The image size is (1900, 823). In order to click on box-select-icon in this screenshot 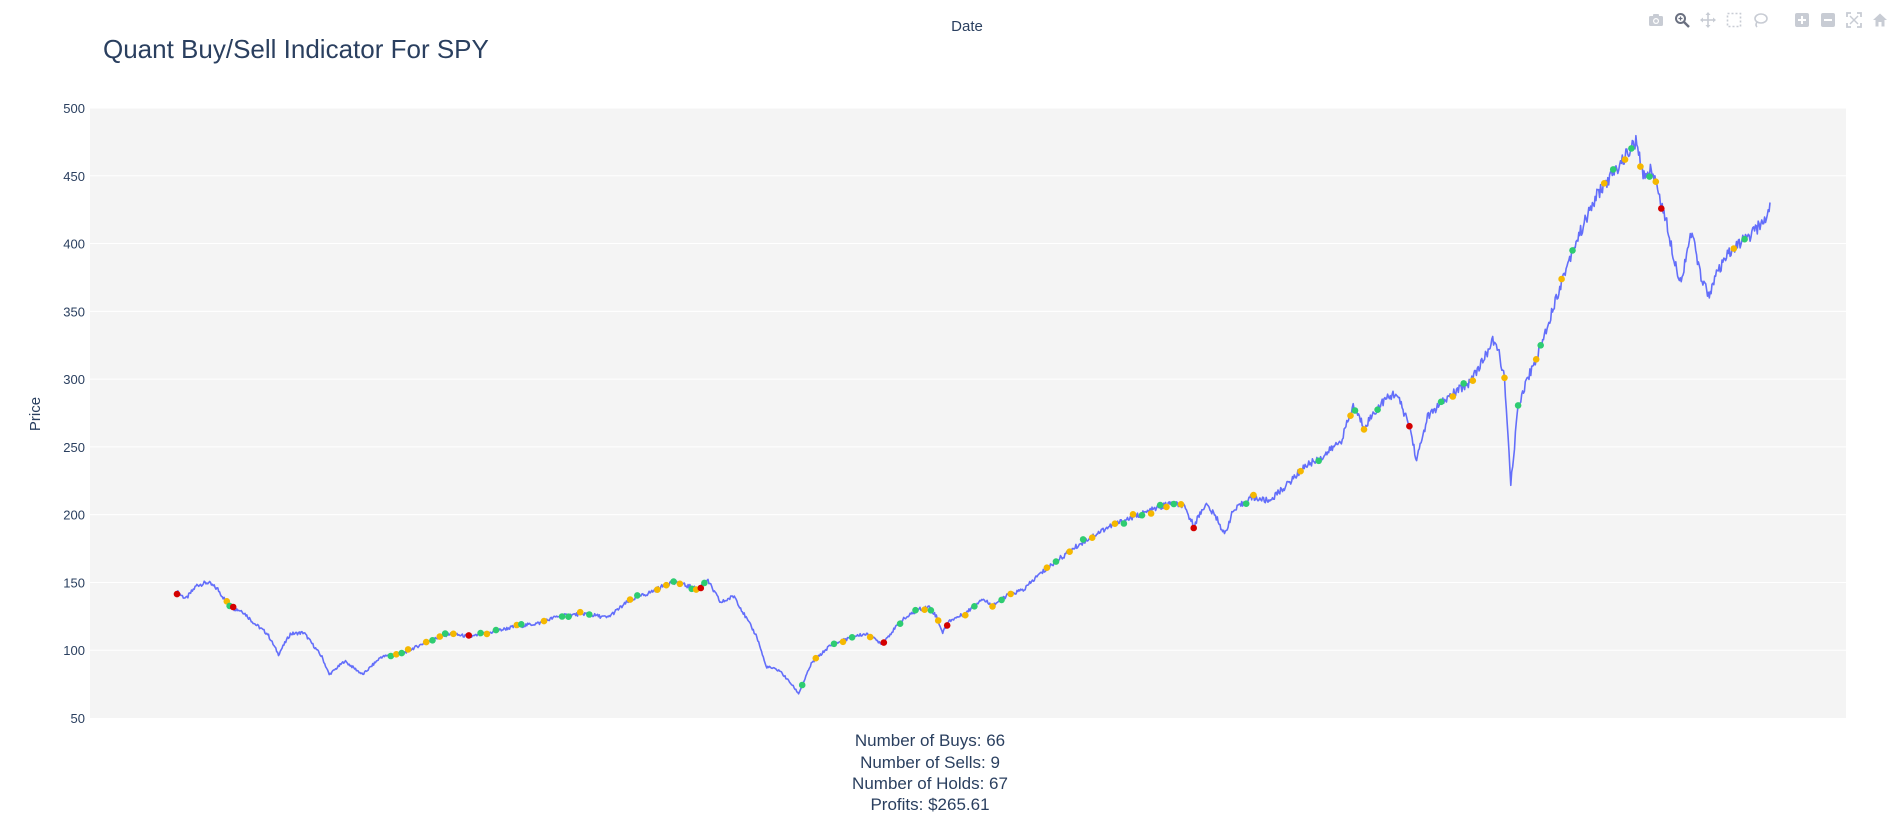, I will do `click(1734, 20)`.